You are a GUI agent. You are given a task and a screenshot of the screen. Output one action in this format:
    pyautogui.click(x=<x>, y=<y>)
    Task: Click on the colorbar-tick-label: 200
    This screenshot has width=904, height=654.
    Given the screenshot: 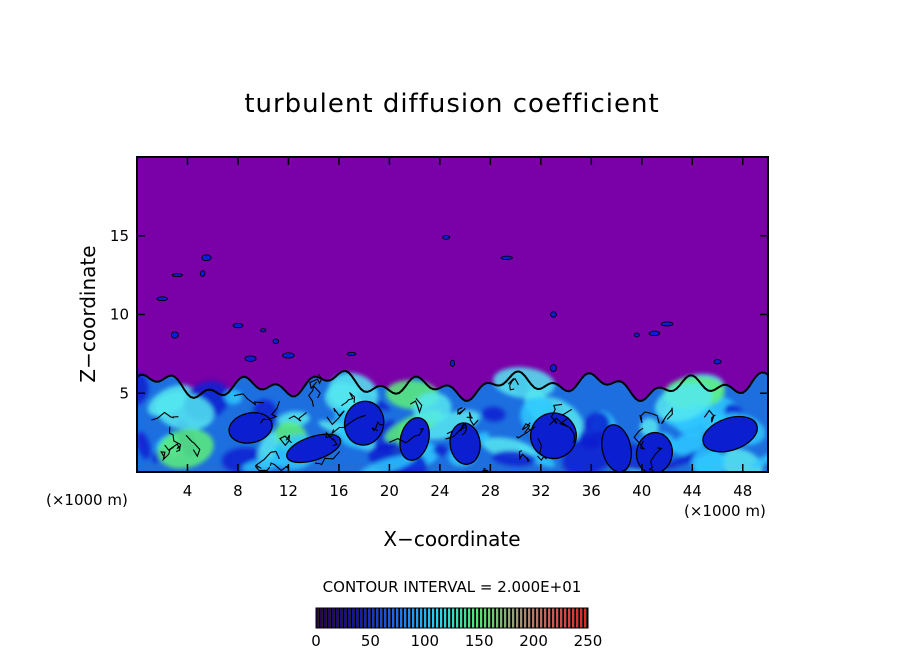 What is the action you would take?
    pyautogui.click(x=533, y=641)
    